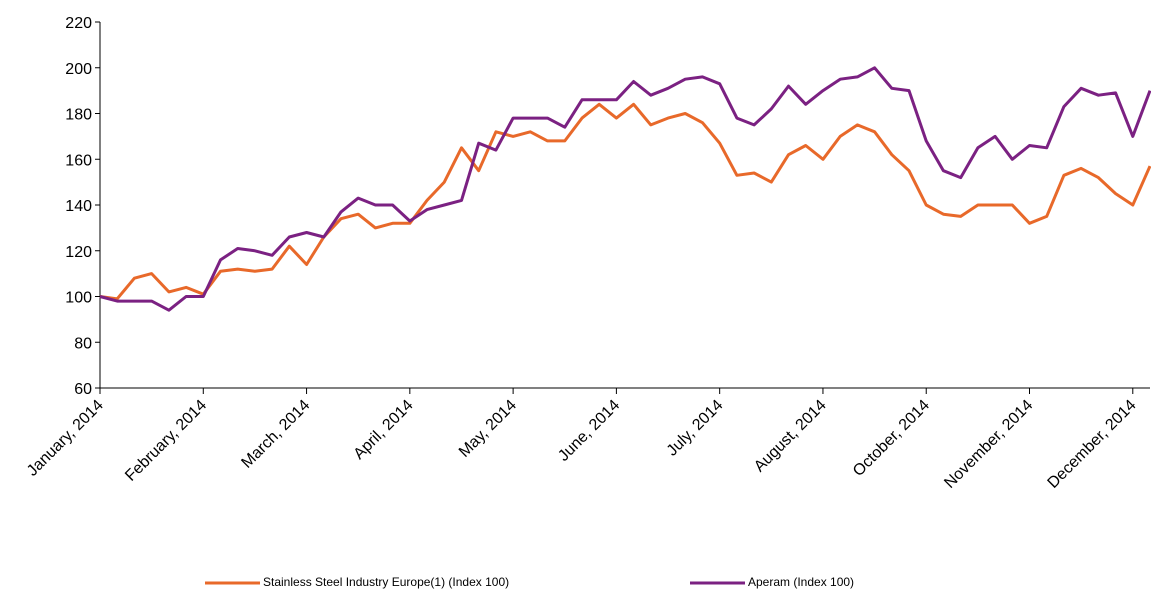 Image resolution: width=1151 pixels, height=592 pixels. Describe the element at coordinates (78, 298) in the screenshot. I see `y-tick-label: 100` at that location.